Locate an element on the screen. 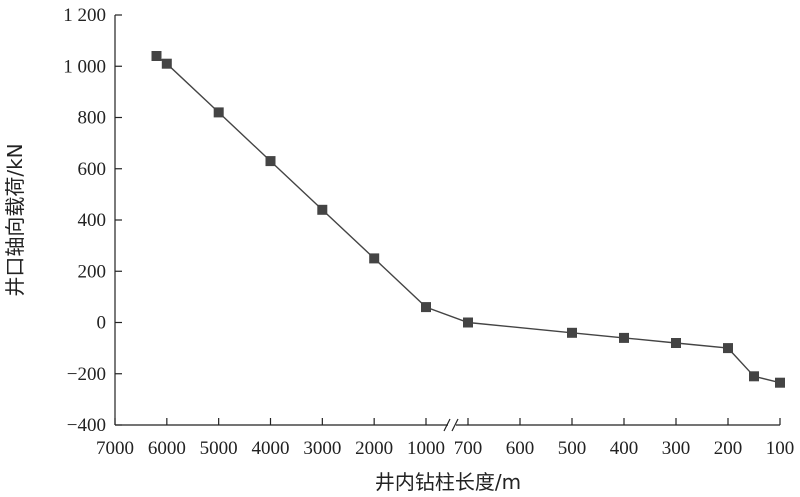  x-tick-label: 2000 is located at coordinates (374, 448).